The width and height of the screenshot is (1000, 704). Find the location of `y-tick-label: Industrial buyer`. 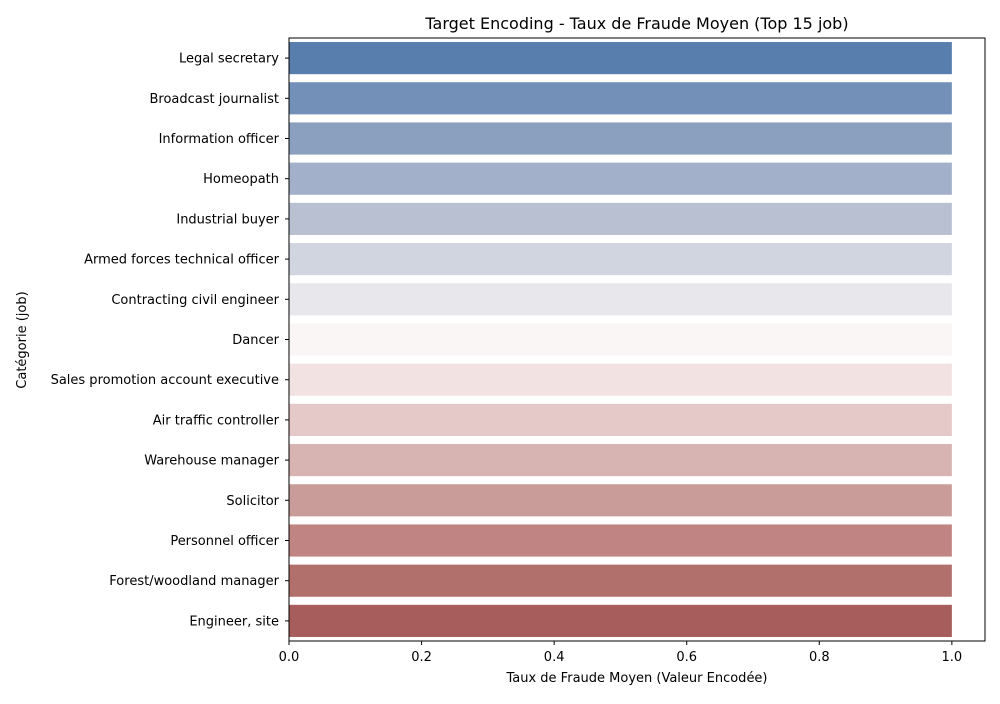

y-tick-label: Industrial buyer is located at coordinates (227, 219).